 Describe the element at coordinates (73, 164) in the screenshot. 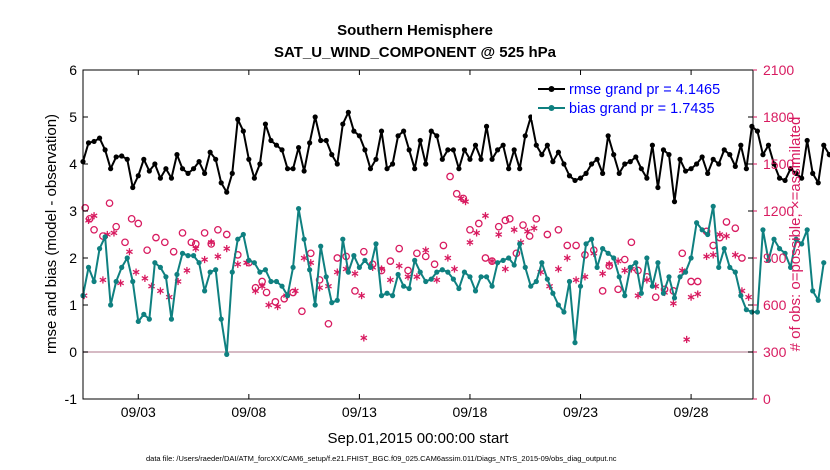

I see `y-tick-label: 4` at that location.